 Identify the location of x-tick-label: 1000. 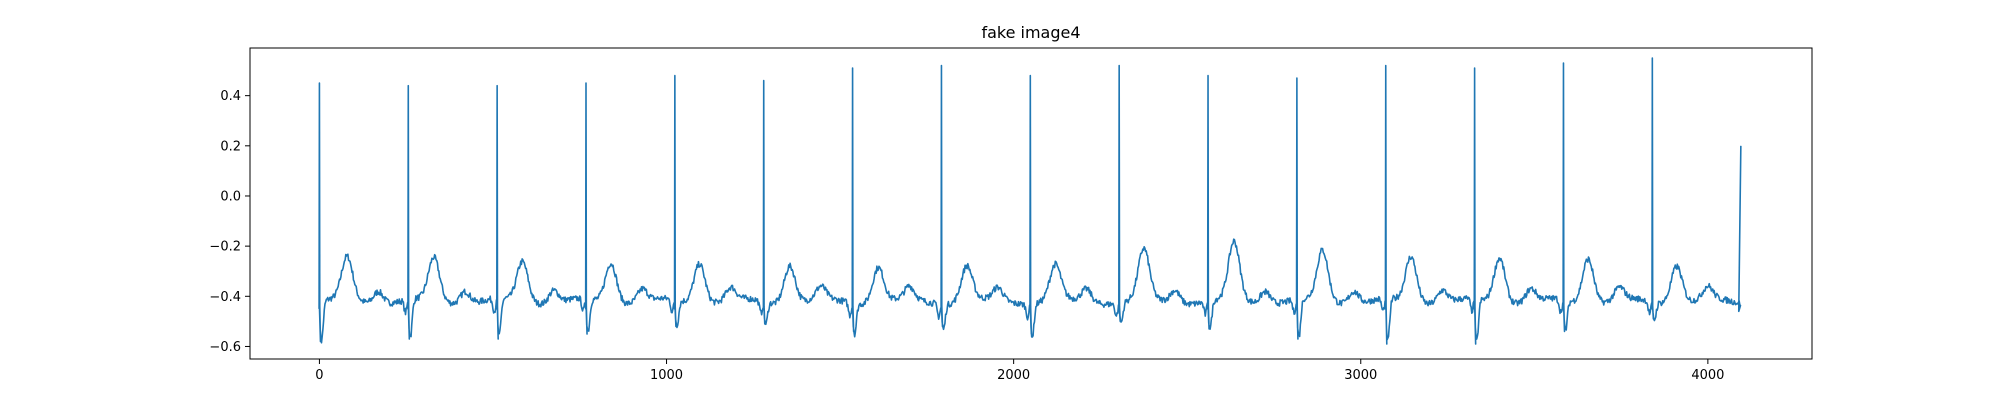
(666, 375).